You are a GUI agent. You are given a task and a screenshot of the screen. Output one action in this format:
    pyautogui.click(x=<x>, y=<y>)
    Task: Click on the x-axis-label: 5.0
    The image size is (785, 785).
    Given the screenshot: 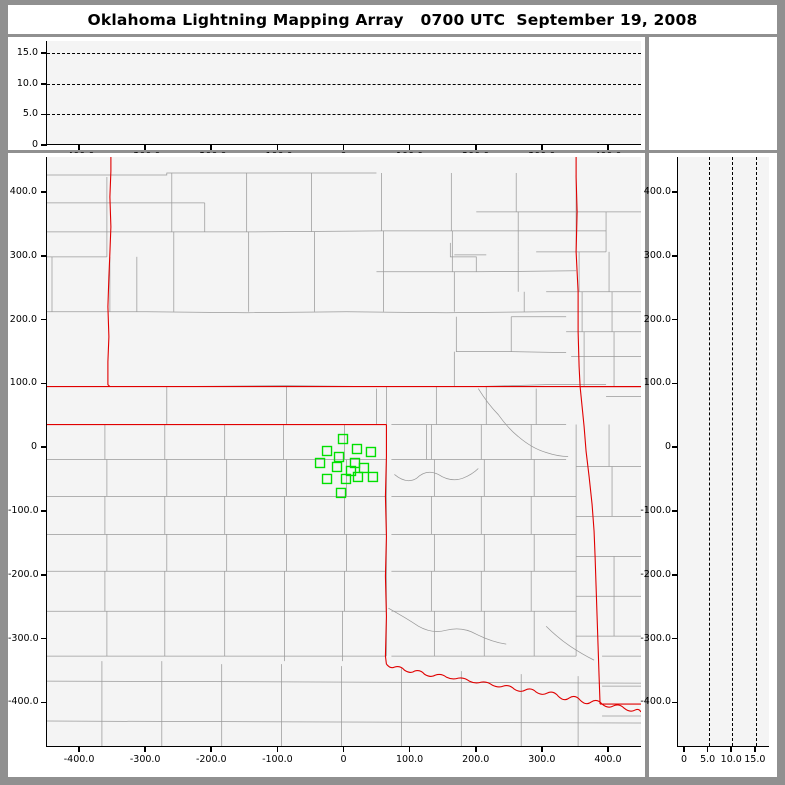 What is the action you would take?
    pyautogui.click(x=708, y=759)
    